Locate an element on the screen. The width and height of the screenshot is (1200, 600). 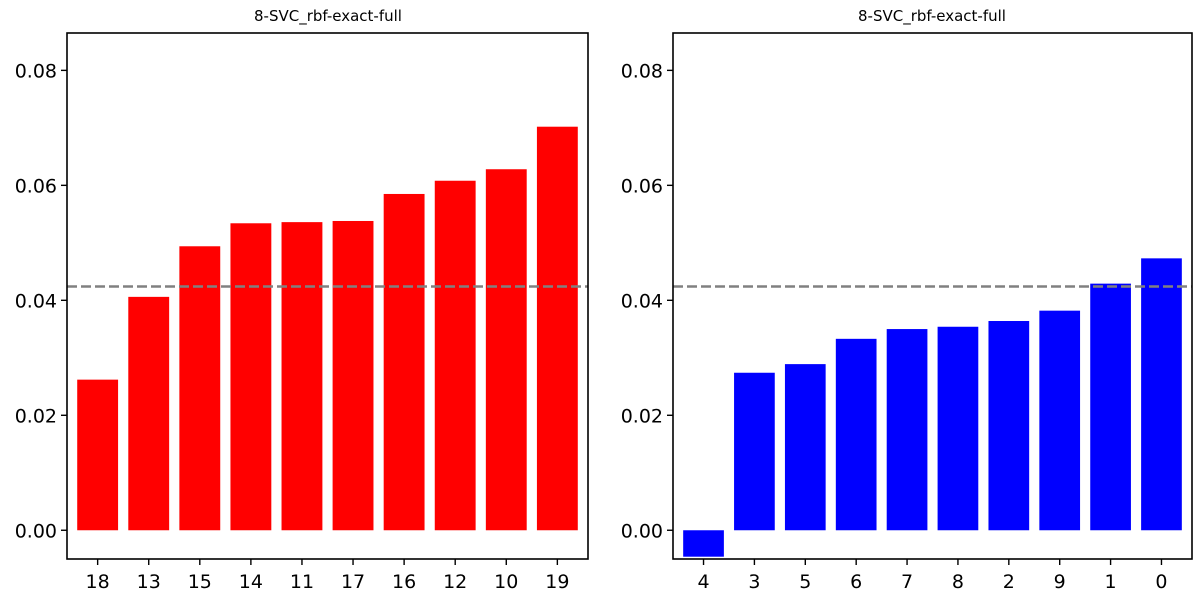
left-x-tick-label: 11 is located at coordinates (302, 582).